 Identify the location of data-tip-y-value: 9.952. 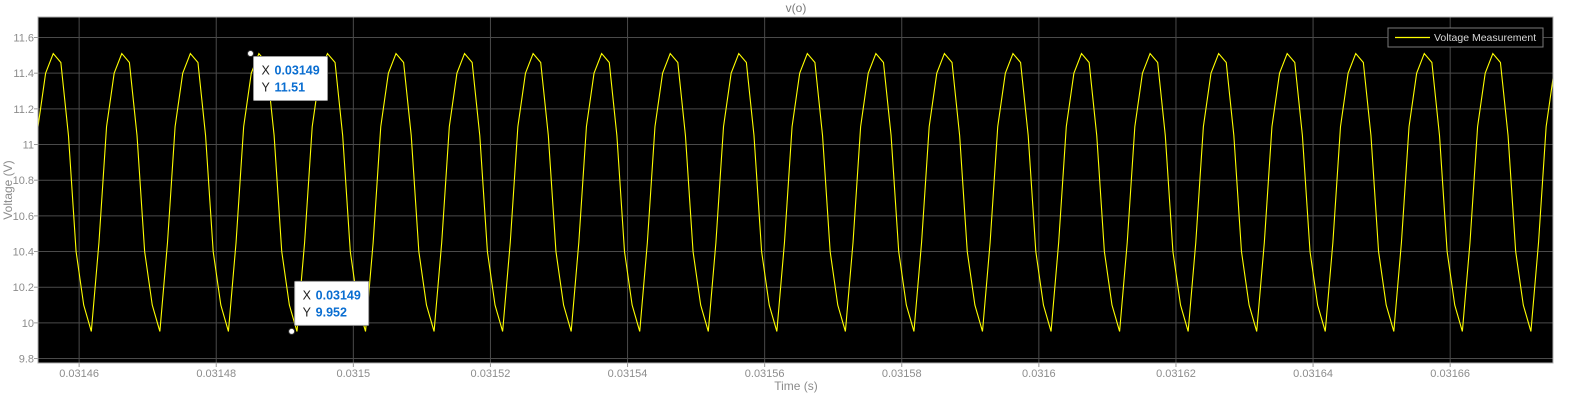
(331, 312).